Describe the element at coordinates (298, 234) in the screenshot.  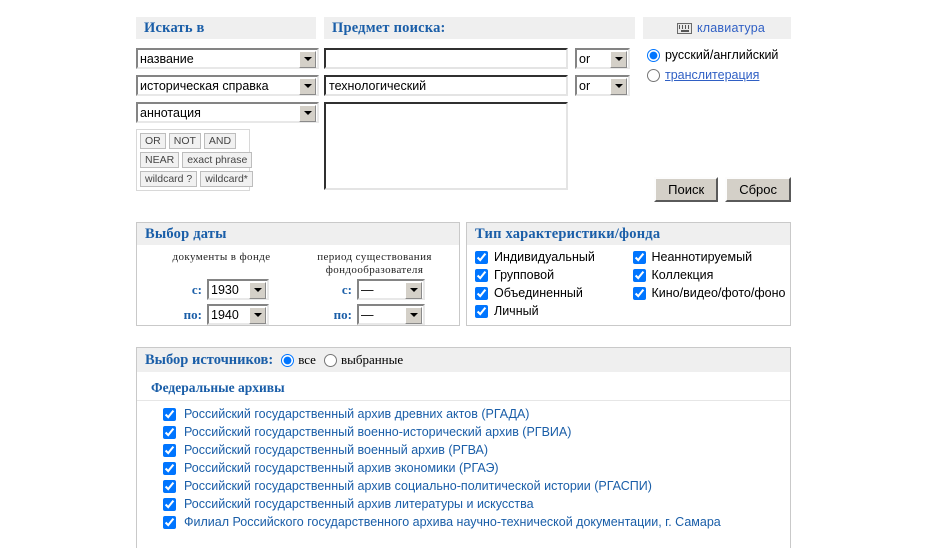
I see `date-panel-title: Выбор даты` at that location.